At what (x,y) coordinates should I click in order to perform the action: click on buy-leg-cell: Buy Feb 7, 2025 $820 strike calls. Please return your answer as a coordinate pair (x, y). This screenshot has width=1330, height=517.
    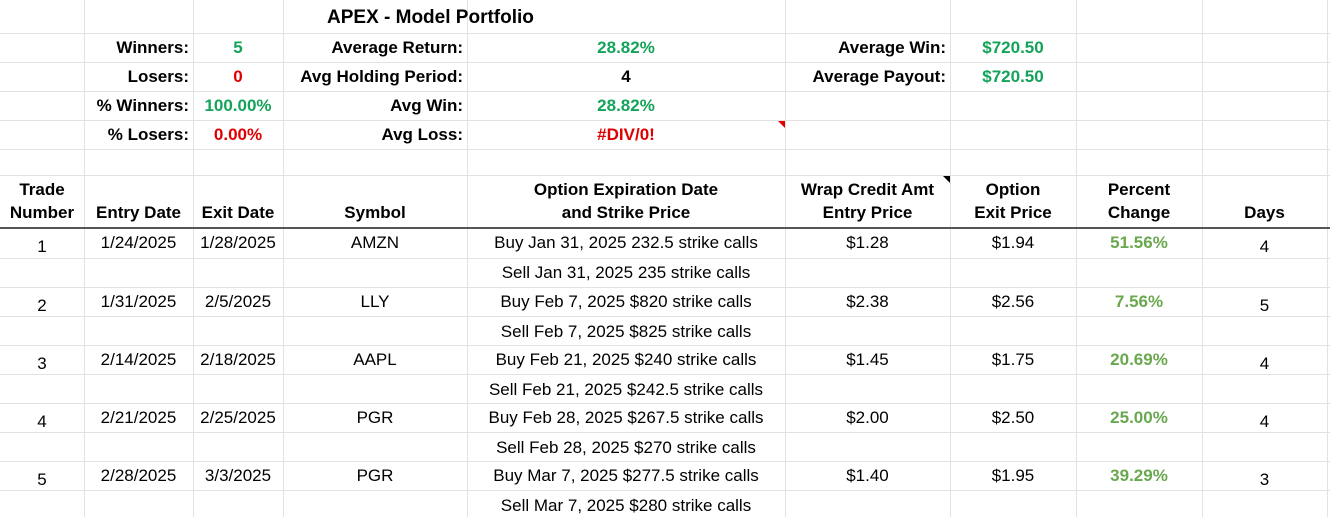
    Looking at the image, I should click on (626, 301).